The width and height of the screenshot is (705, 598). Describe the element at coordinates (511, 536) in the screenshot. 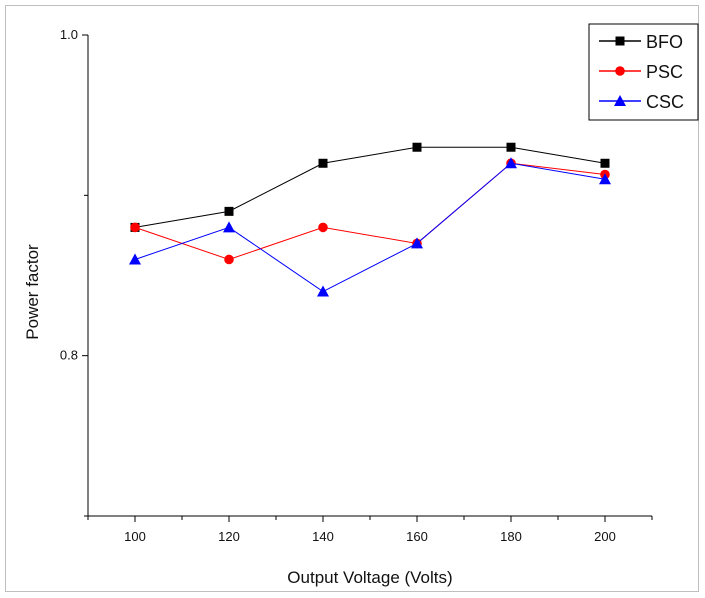

I see `x-tick-label: 180` at that location.